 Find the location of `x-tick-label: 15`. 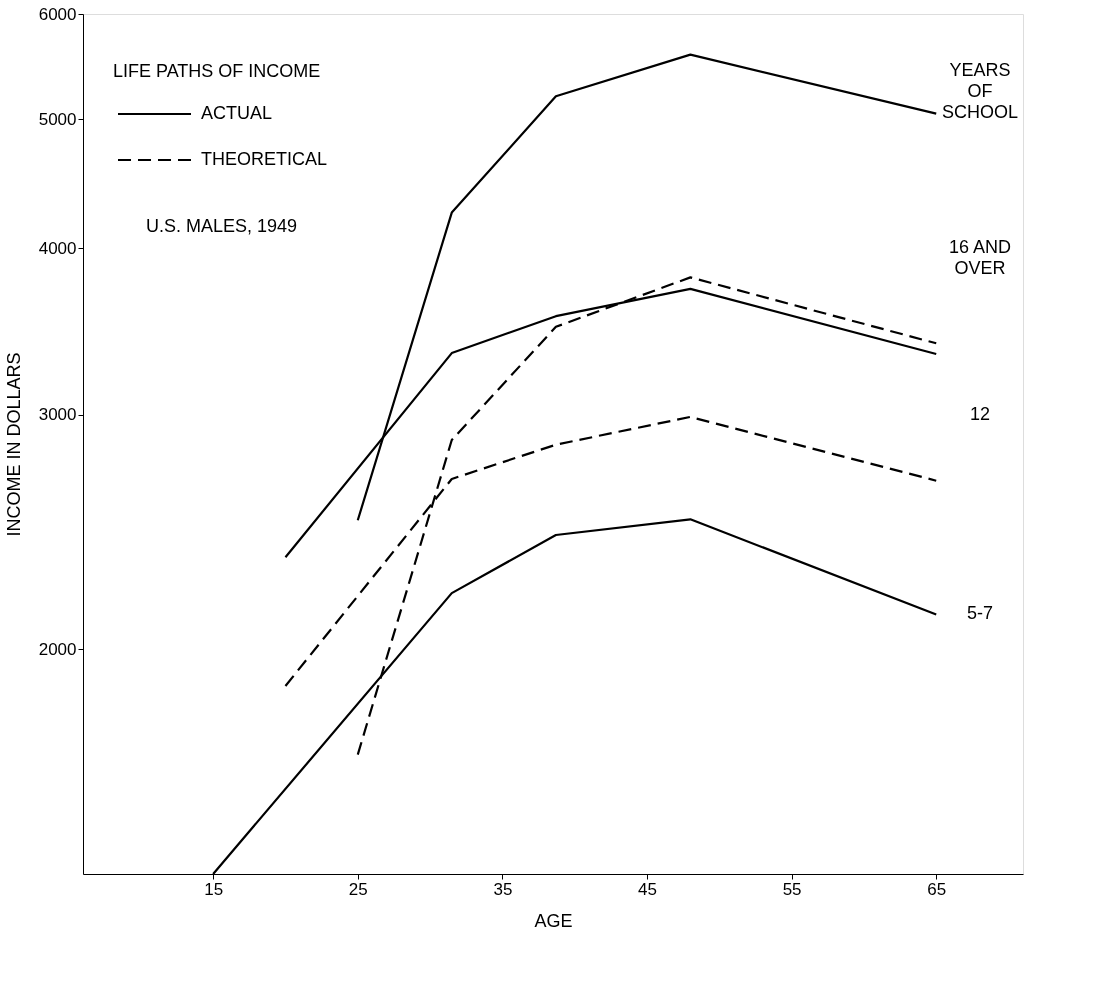

x-tick-label: 15 is located at coordinates (214, 889).